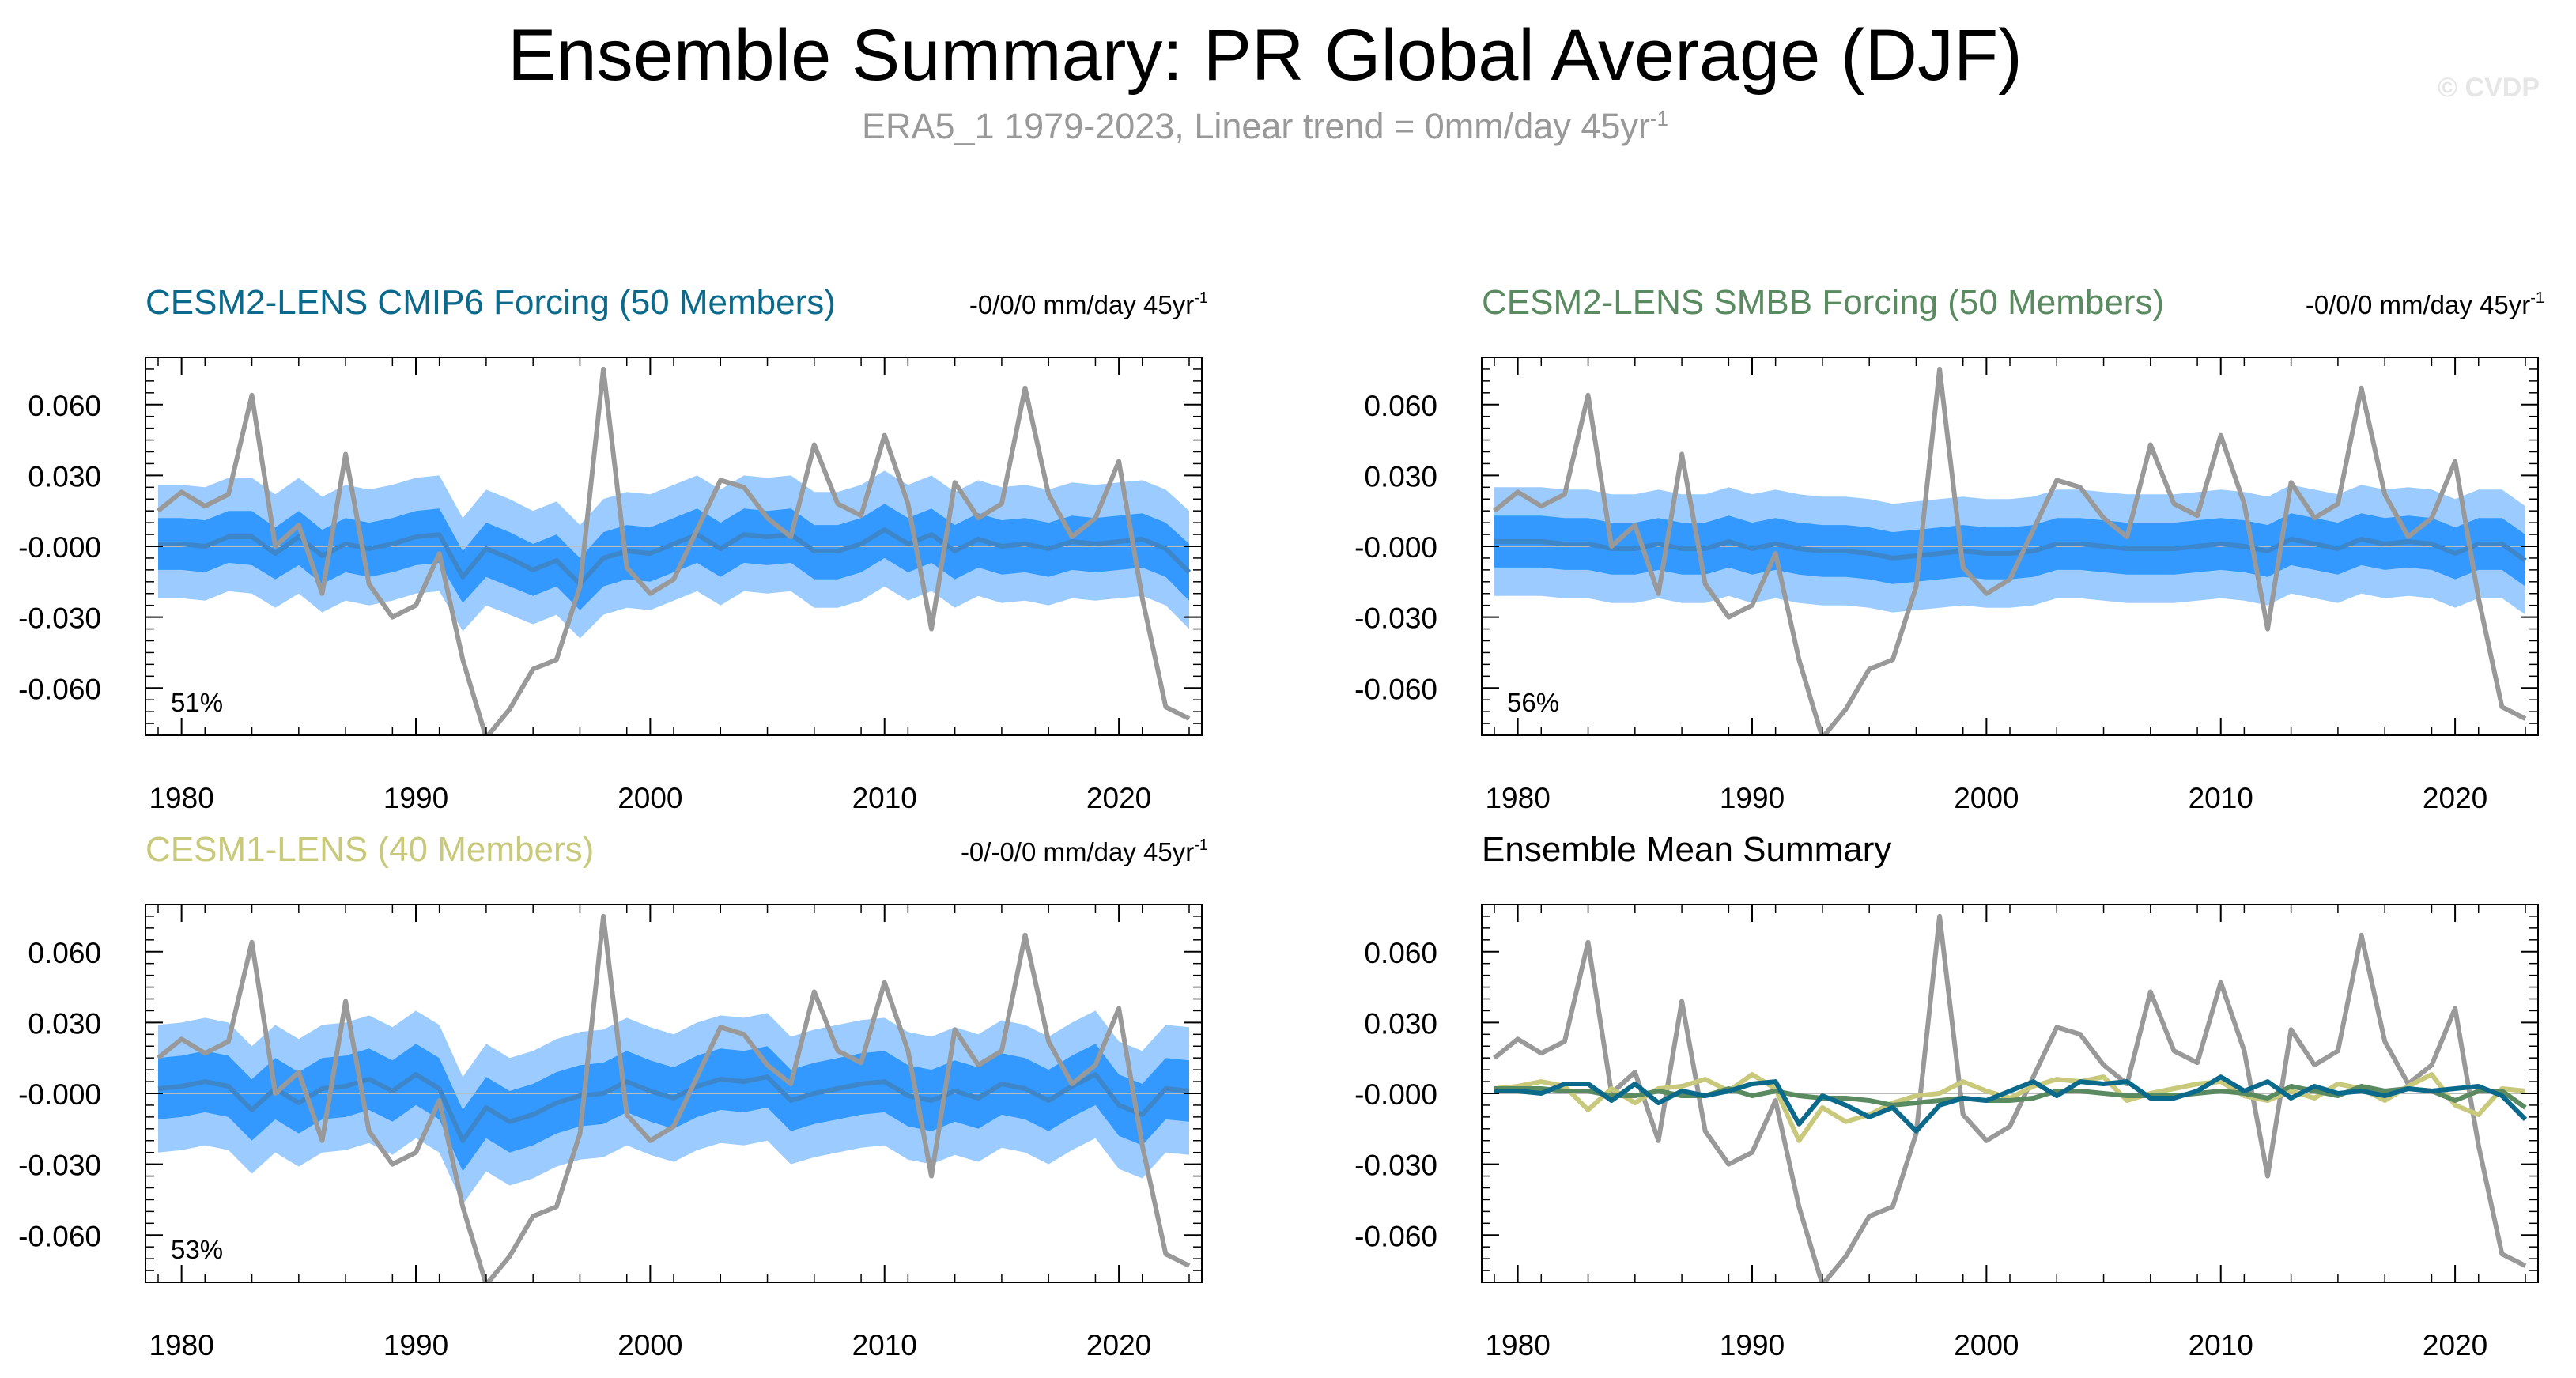 Image resolution: width=2576 pixels, height=1378 pixels. I want to click on panel-percentage: 51%, so click(197, 702).